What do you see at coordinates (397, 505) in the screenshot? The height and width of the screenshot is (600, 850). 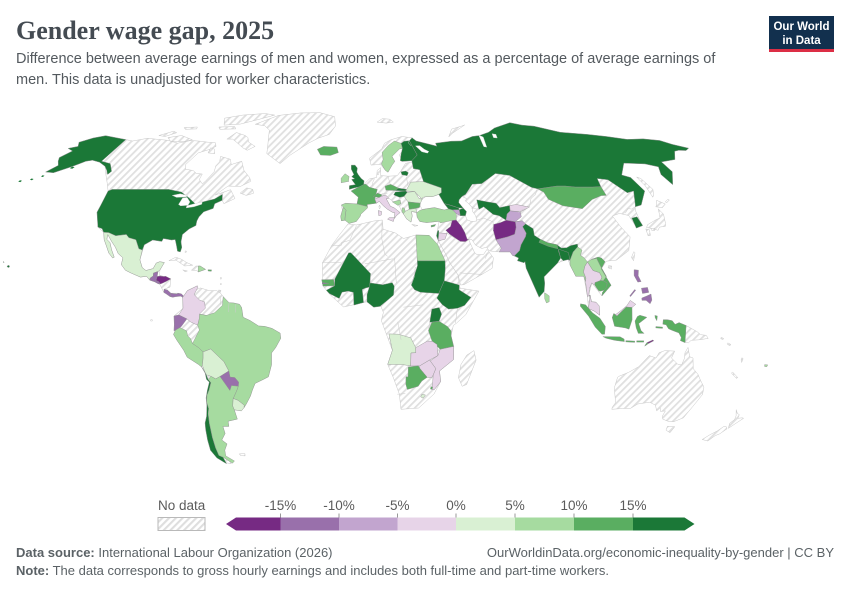 I see `svg-text: -5%` at bounding box center [397, 505].